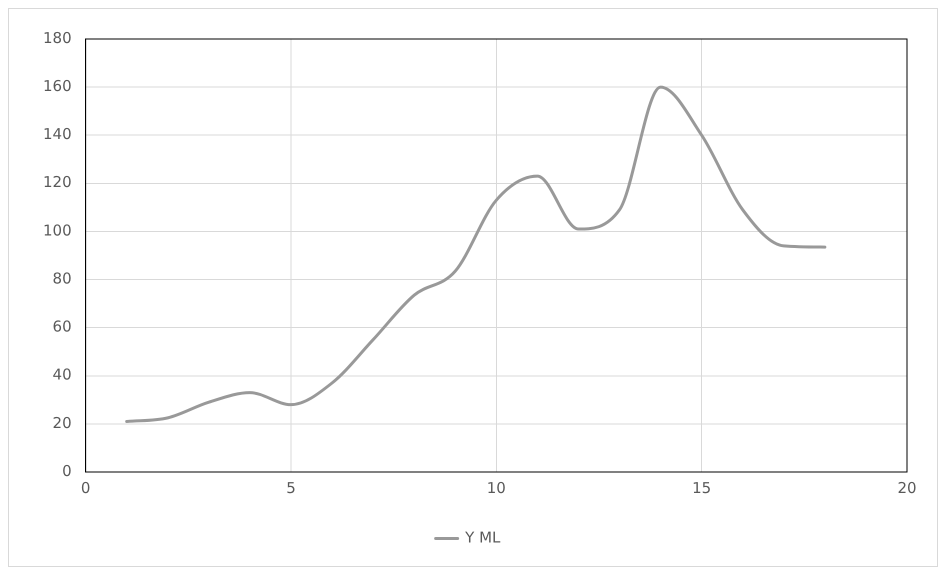 This screenshot has height=577, width=948. Describe the element at coordinates (291, 487) in the screenshot. I see `x-tick-label: 5` at that location.